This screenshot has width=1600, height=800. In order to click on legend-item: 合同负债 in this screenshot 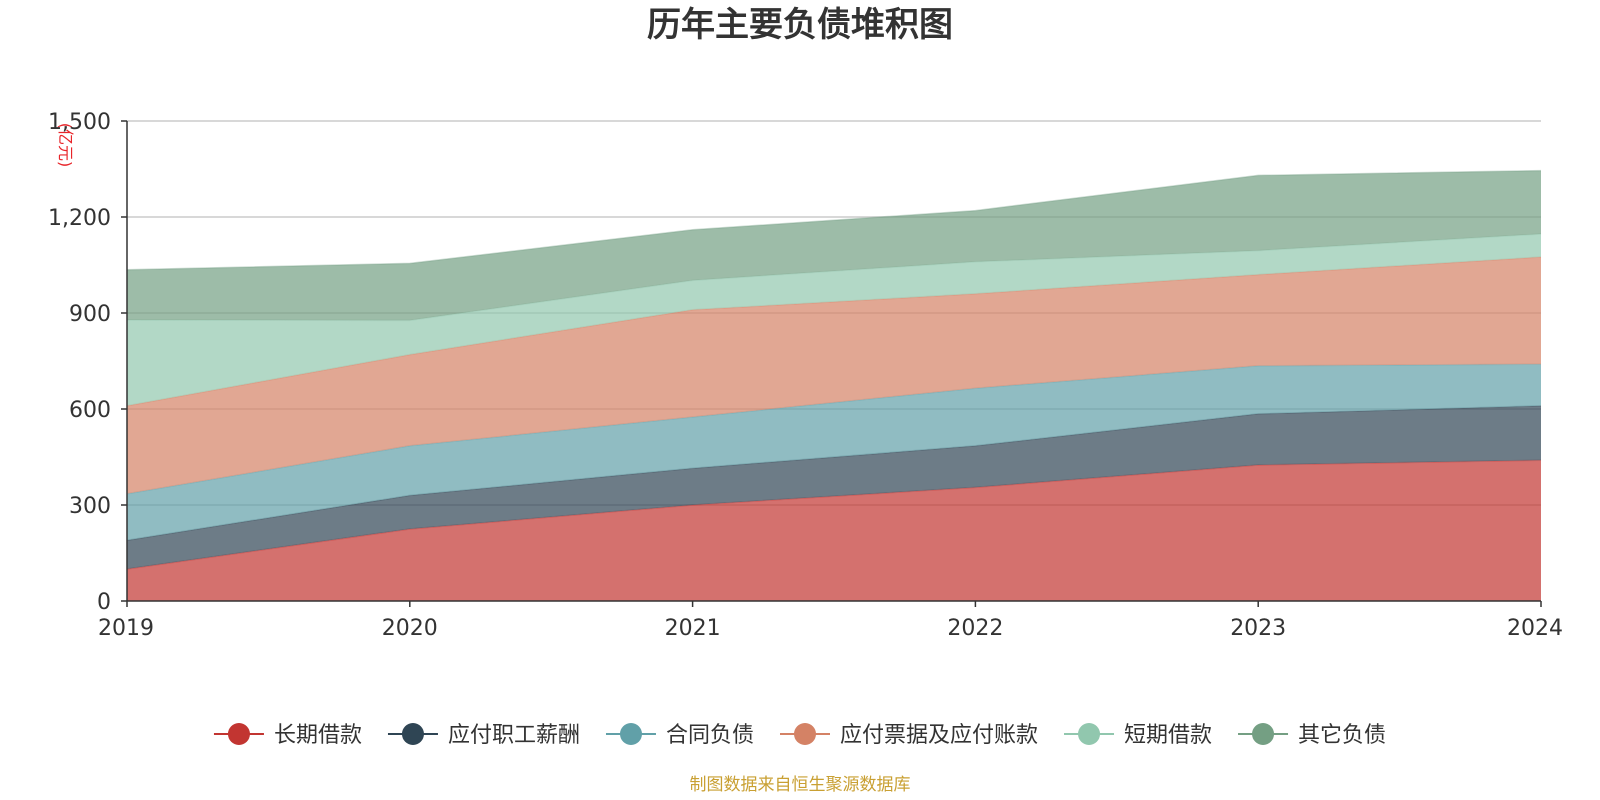, I will do `click(679, 735)`.